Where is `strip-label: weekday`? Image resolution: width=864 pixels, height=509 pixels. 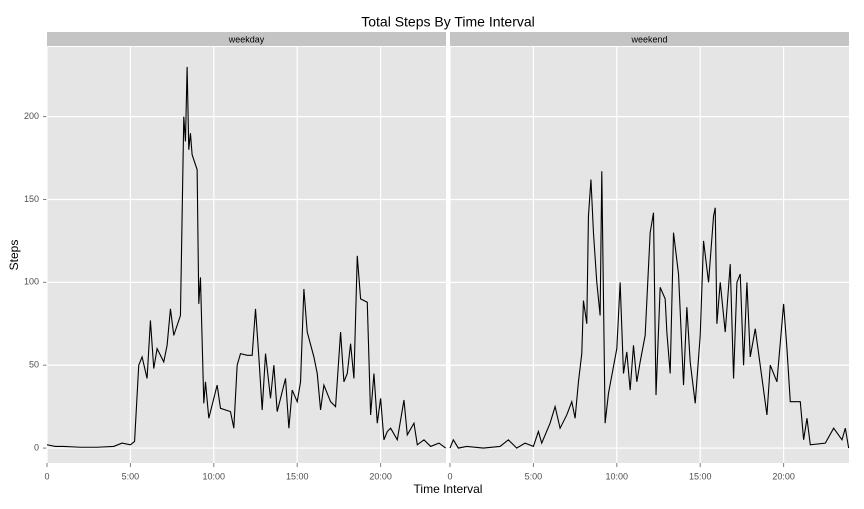 strip-label: weekday is located at coordinates (246, 39).